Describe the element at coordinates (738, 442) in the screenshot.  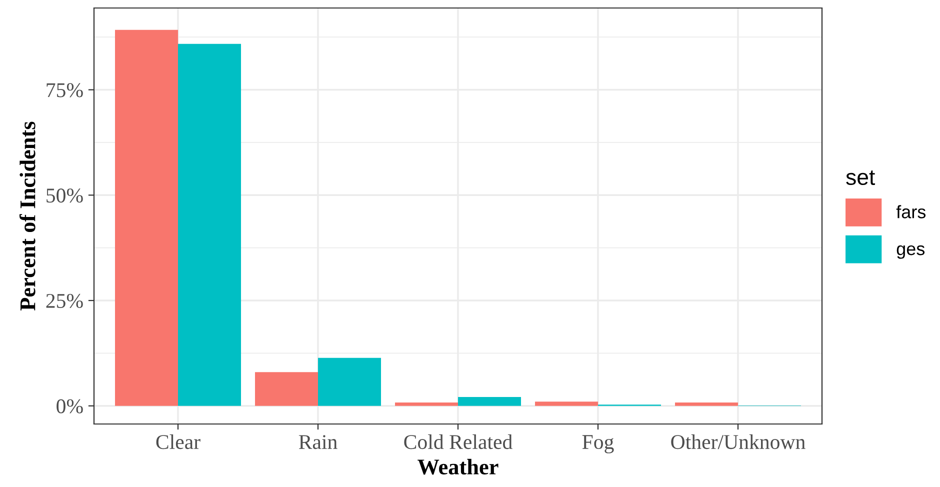
I see `x-tick-label: Other/Unknown` at that location.